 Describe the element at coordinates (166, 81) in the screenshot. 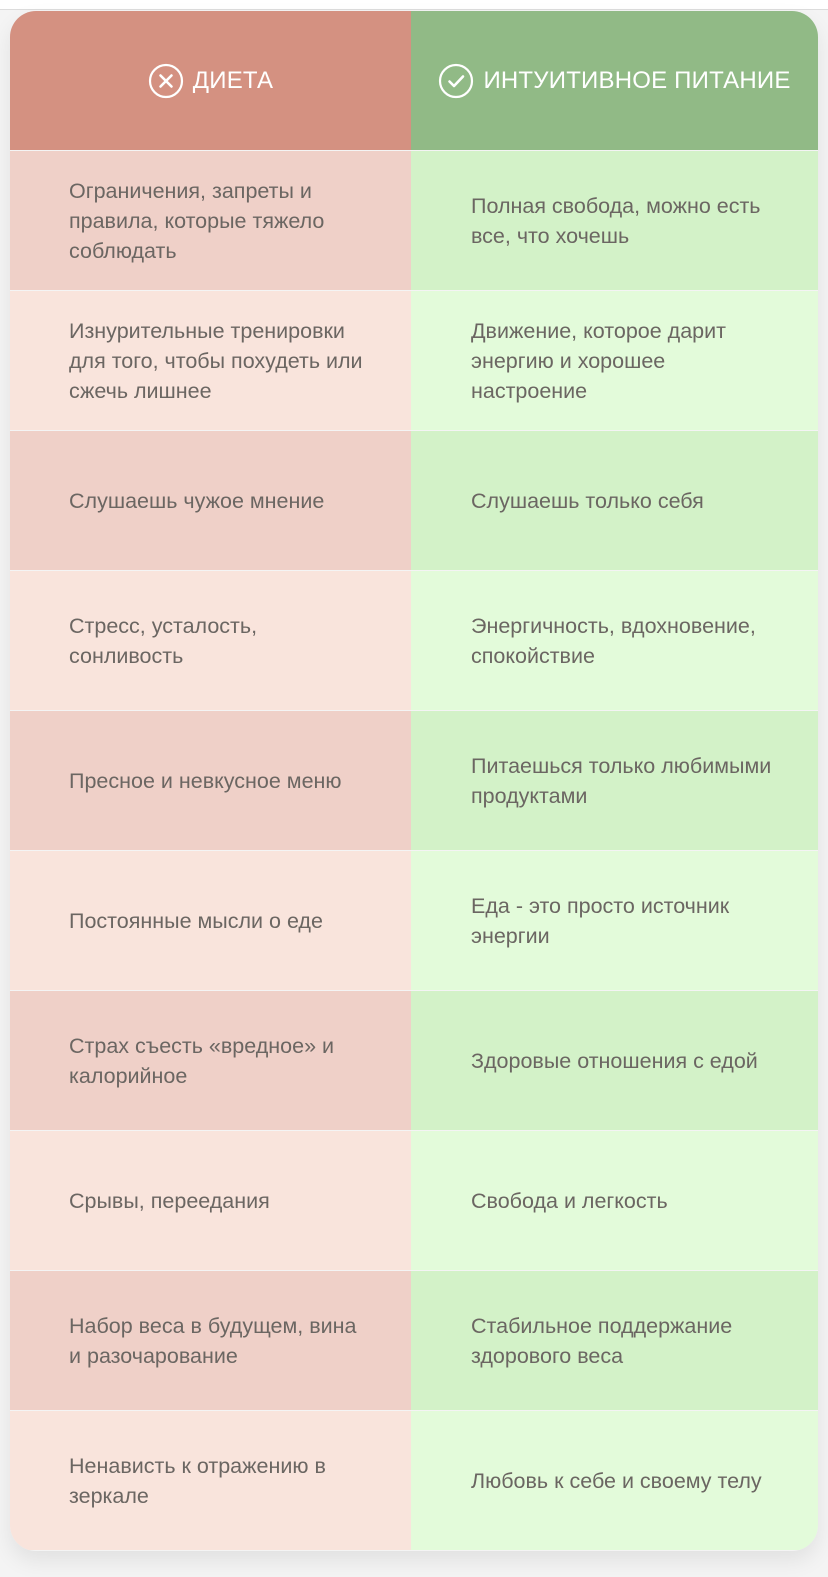

I see `x-circle-icon` at that location.